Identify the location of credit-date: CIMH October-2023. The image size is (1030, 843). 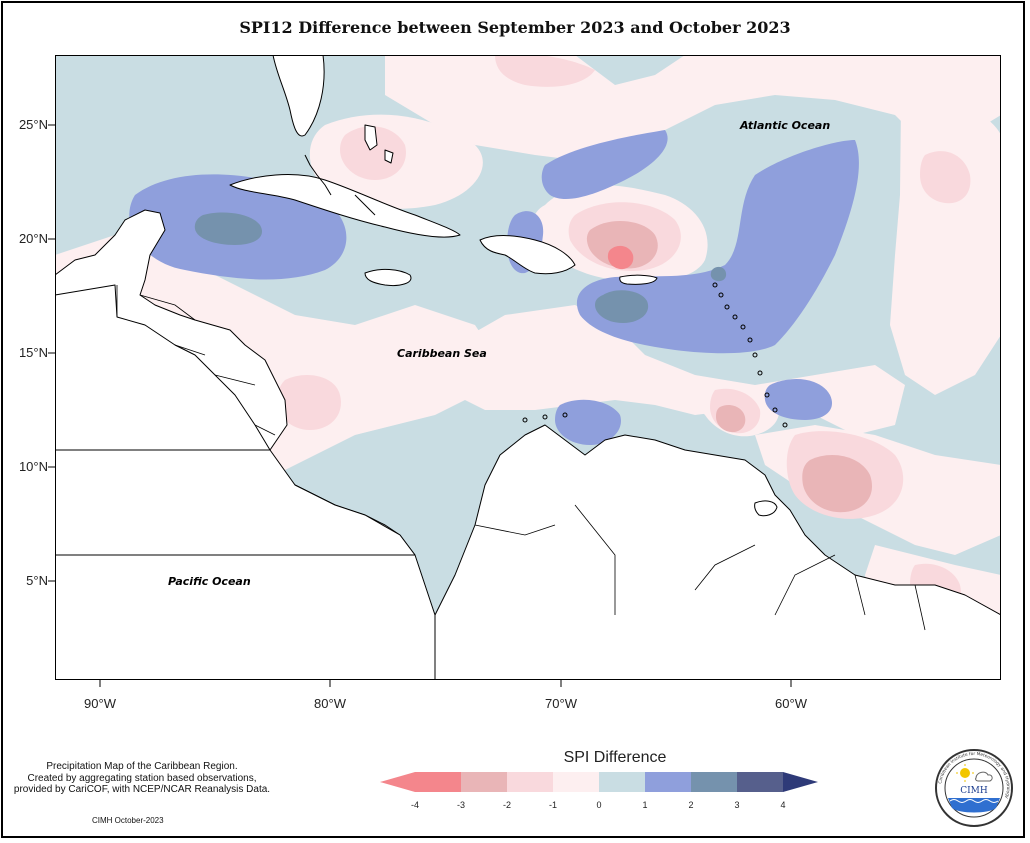
(128, 820).